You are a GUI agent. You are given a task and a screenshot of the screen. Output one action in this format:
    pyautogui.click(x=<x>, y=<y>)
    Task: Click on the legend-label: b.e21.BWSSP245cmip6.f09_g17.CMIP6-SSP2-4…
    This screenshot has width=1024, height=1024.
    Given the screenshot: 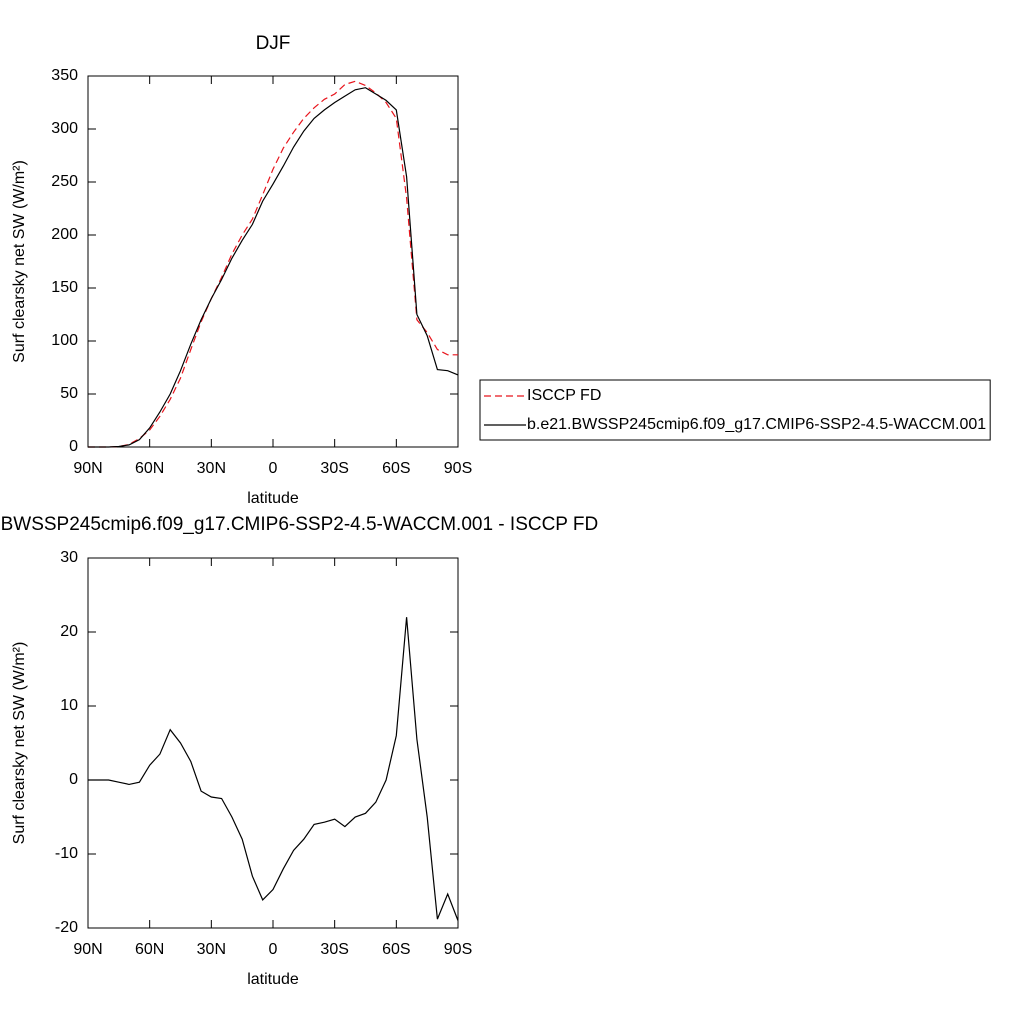 What is the action you would take?
    pyautogui.click(x=756, y=424)
    